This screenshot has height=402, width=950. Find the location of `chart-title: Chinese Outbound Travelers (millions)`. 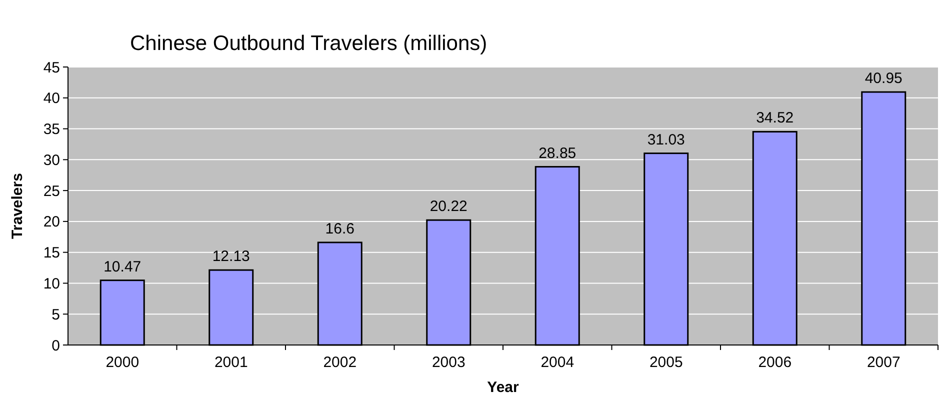

chart-title: Chinese Outbound Travelers (millions) is located at coordinates (309, 43).